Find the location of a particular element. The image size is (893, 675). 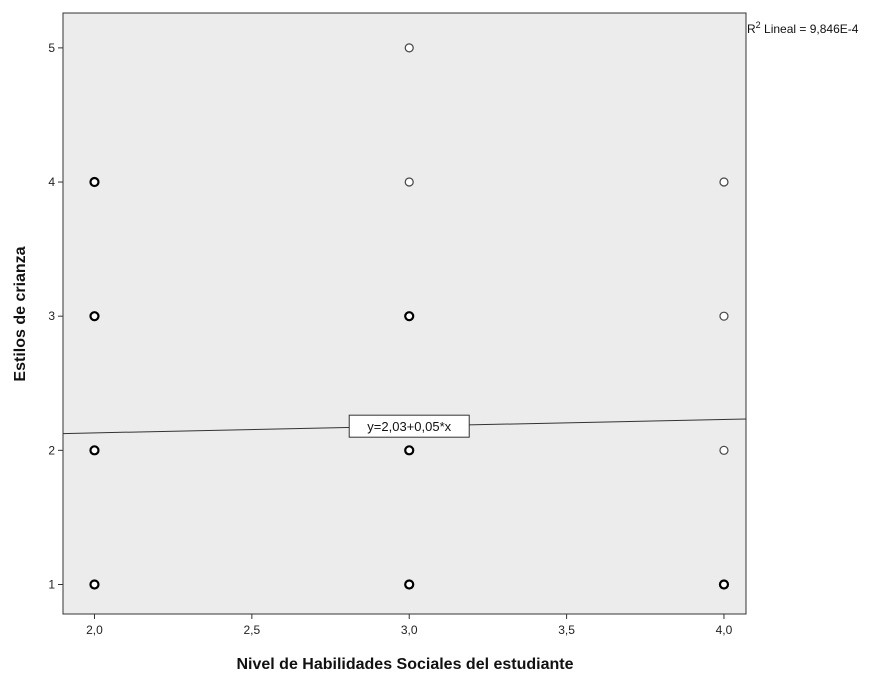

equation-label: y=2,03+0,05*x is located at coordinates (409, 426).